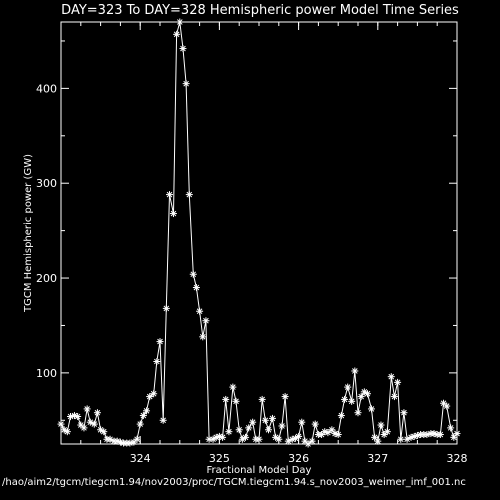 The height and width of the screenshot is (500, 500). I want to click on y-tick-label: 300, so click(46, 183).